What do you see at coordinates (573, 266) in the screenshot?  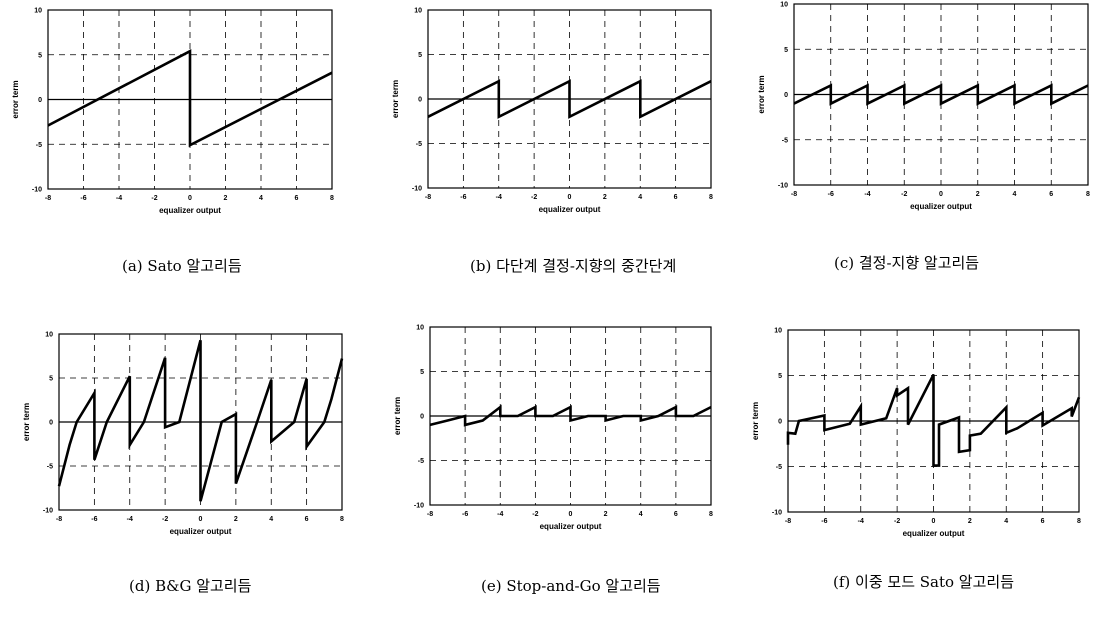 I see `chart-caption-b: (b) 다단계 결정-지향의 중간단계` at bounding box center [573, 266].